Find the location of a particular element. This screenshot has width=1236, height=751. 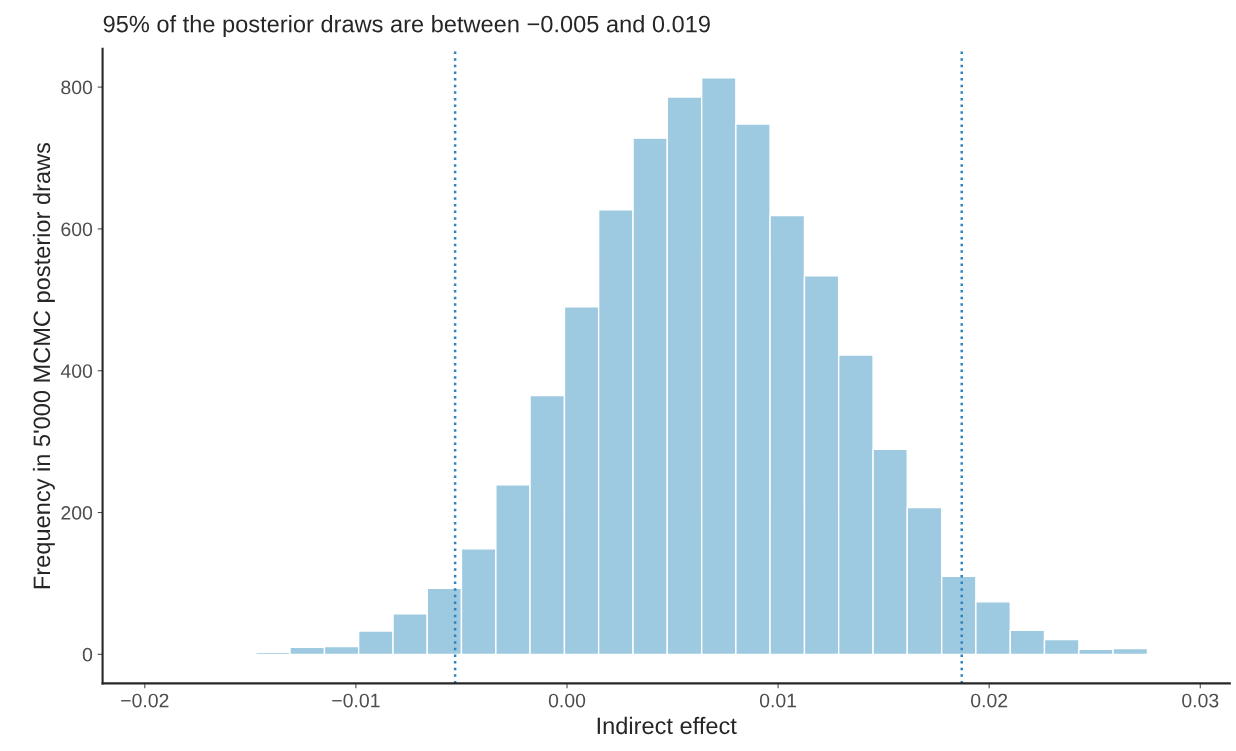

x-tick-label: −0.02 is located at coordinates (145, 700).